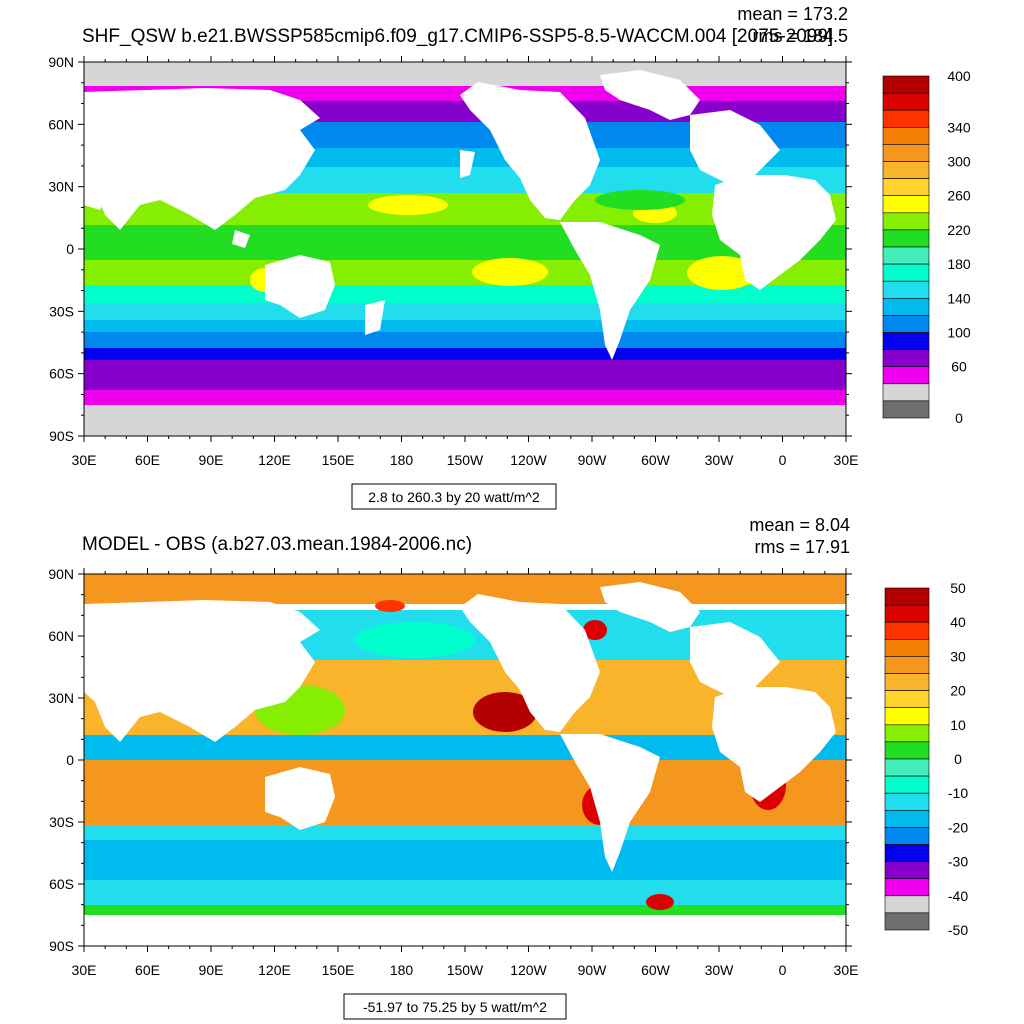 The width and height of the screenshot is (1024, 1024). I want to click on mean-label: mean = 8.04, so click(799, 525).